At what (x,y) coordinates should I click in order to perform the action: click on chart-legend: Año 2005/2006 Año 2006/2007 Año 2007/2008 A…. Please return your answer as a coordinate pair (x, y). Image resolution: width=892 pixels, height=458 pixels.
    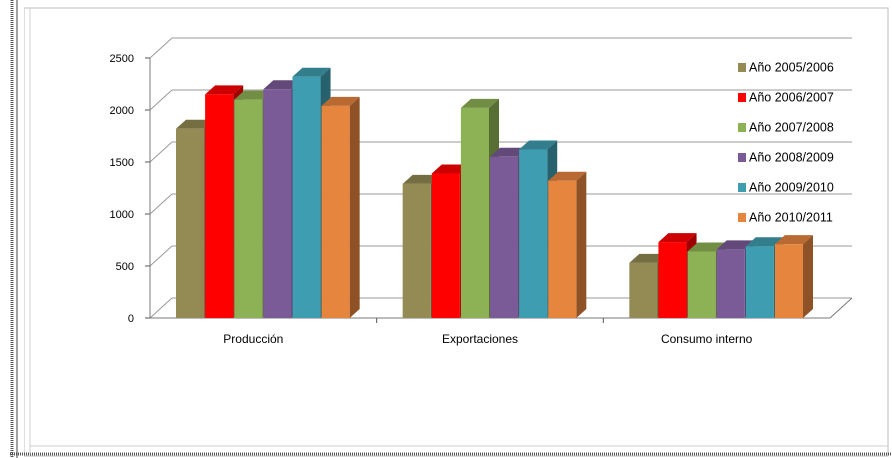
    Looking at the image, I should click on (786, 143).